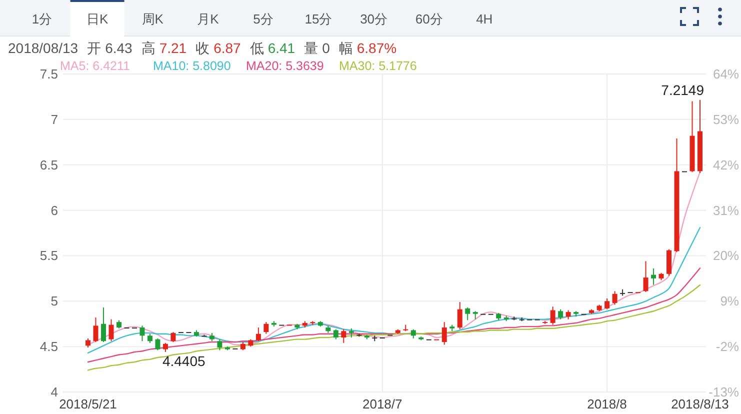 The image size is (741, 414). What do you see at coordinates (429, 19) in the screenshot?
I see `text: 60分` at bounding box center [429, 19].